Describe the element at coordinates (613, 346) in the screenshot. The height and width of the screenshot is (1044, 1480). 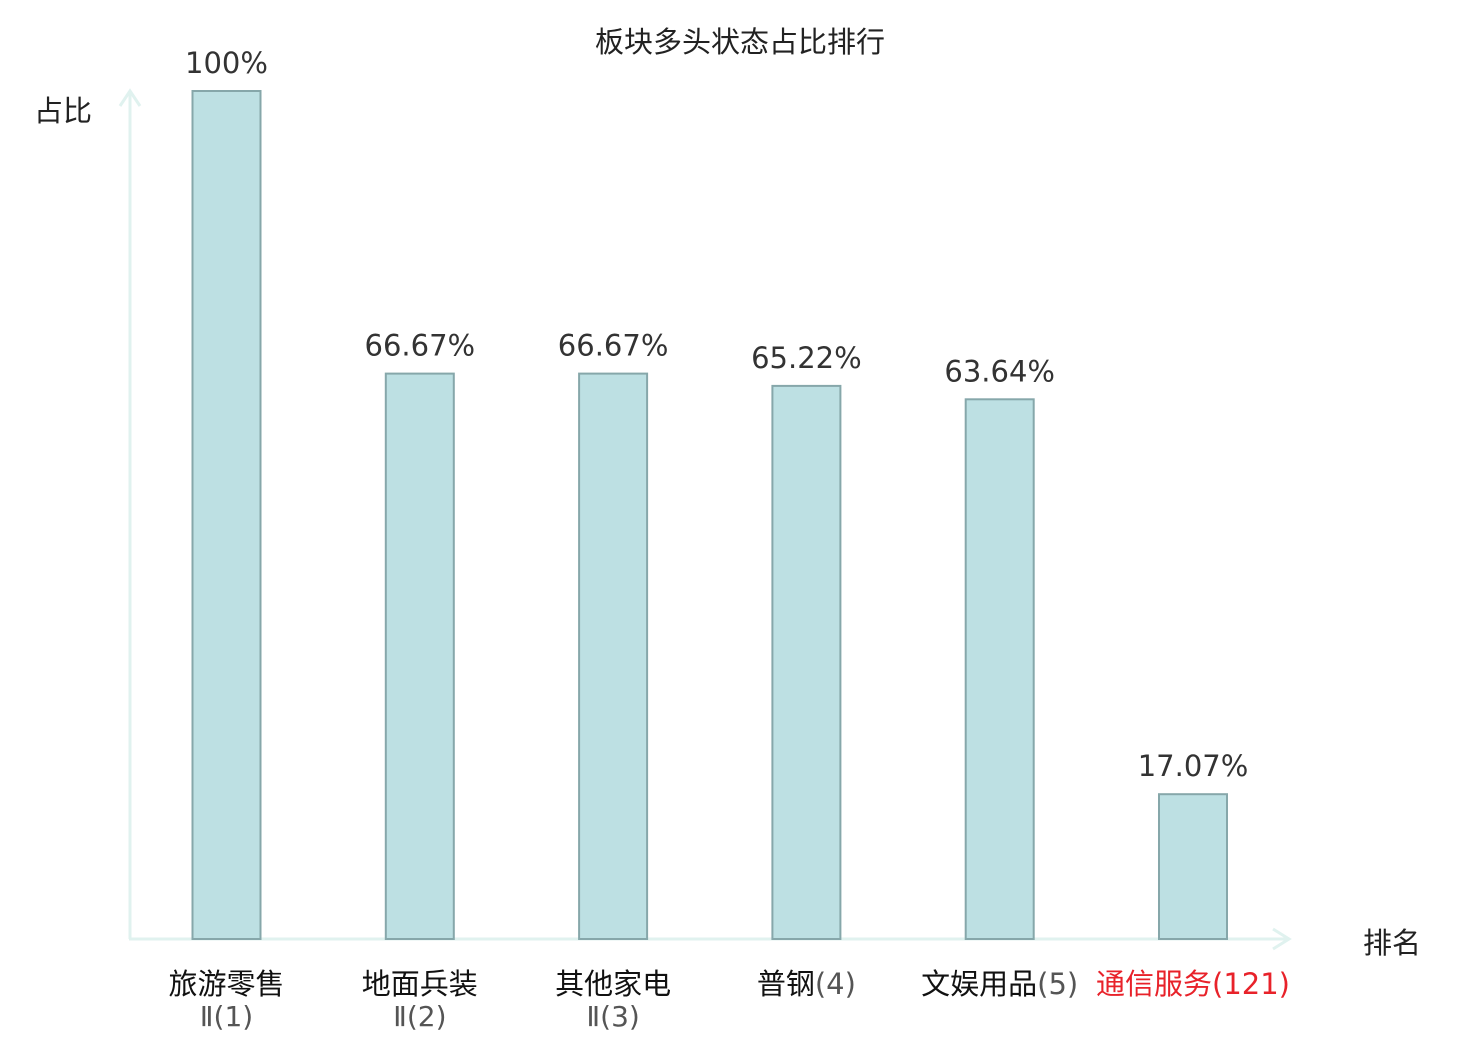
I see `value-label-3: 66.67%` at that location.